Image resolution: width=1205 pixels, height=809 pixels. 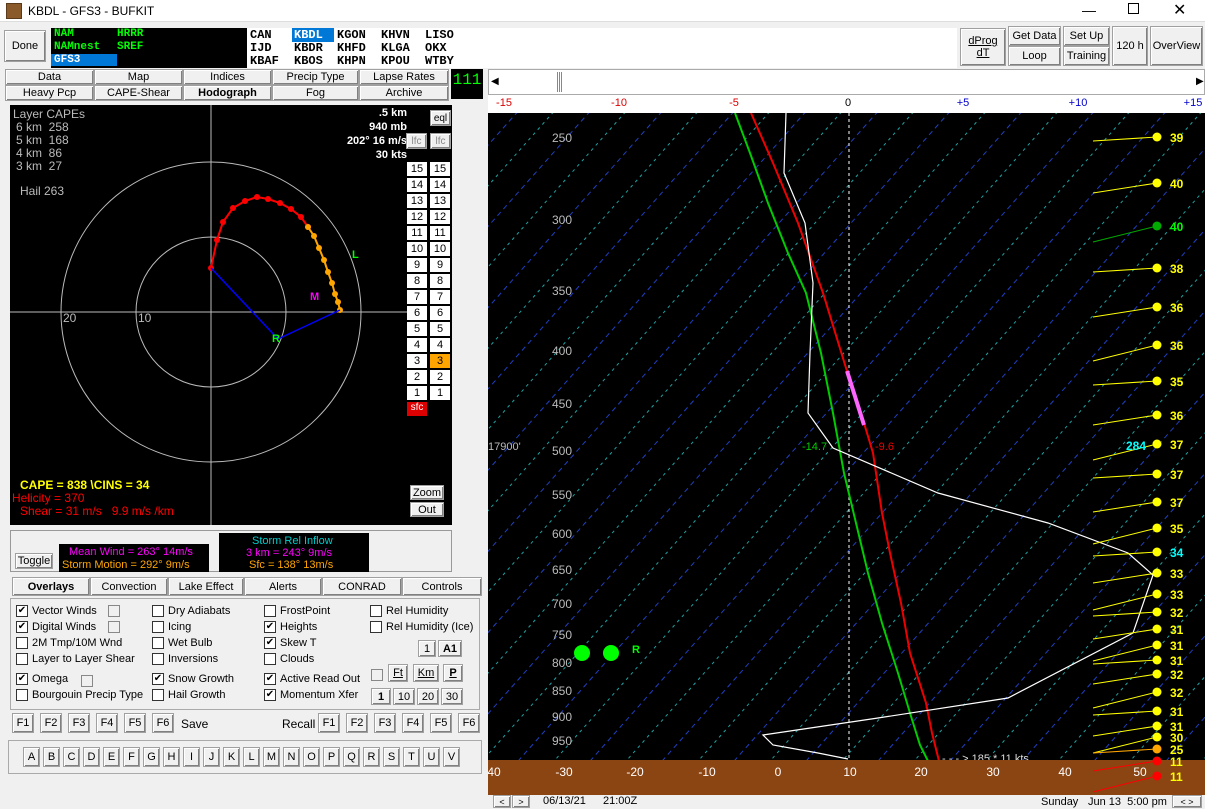 I want to click on p-button: P, so click(x=453, y=673).